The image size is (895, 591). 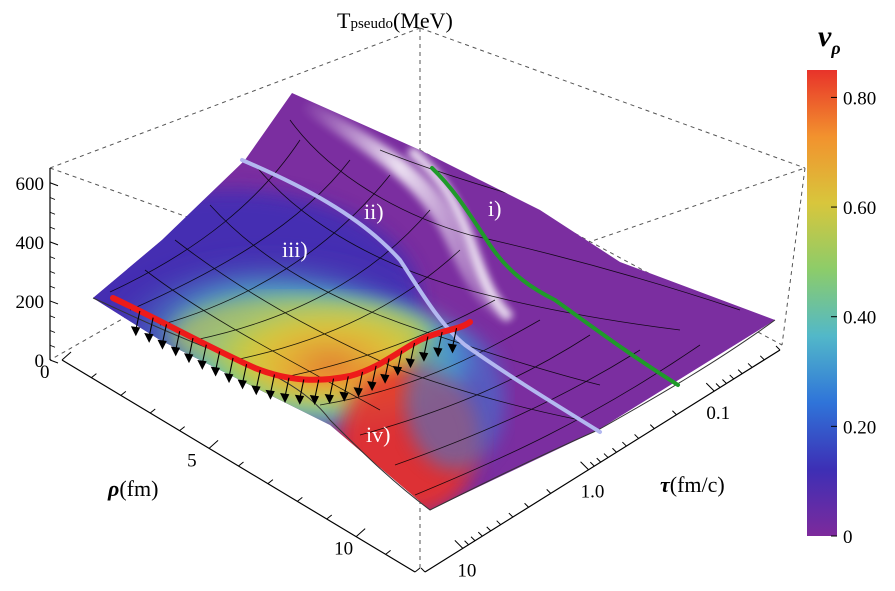 I want to click on rho-axis-title: ρ(fm), so click(x=132, y=488).